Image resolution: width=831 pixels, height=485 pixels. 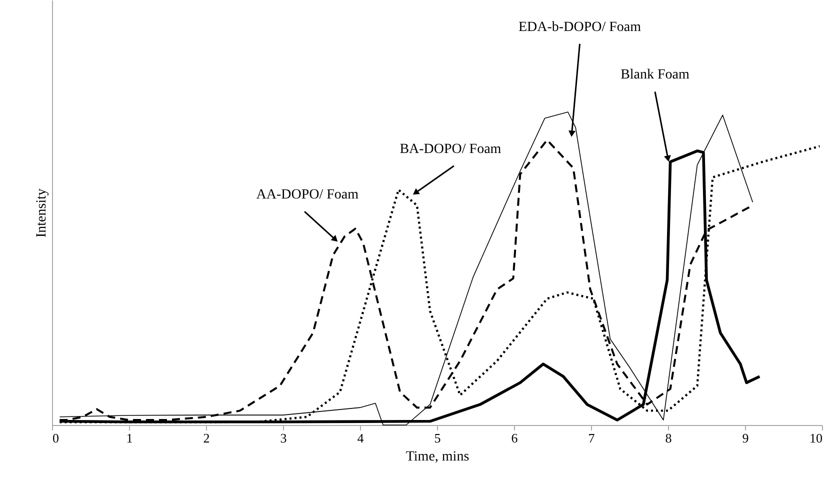 What do you see at coordinates (514, 438) in the screenshot?
I see `x-tick-label: 6` at bounding box center [514, 438].